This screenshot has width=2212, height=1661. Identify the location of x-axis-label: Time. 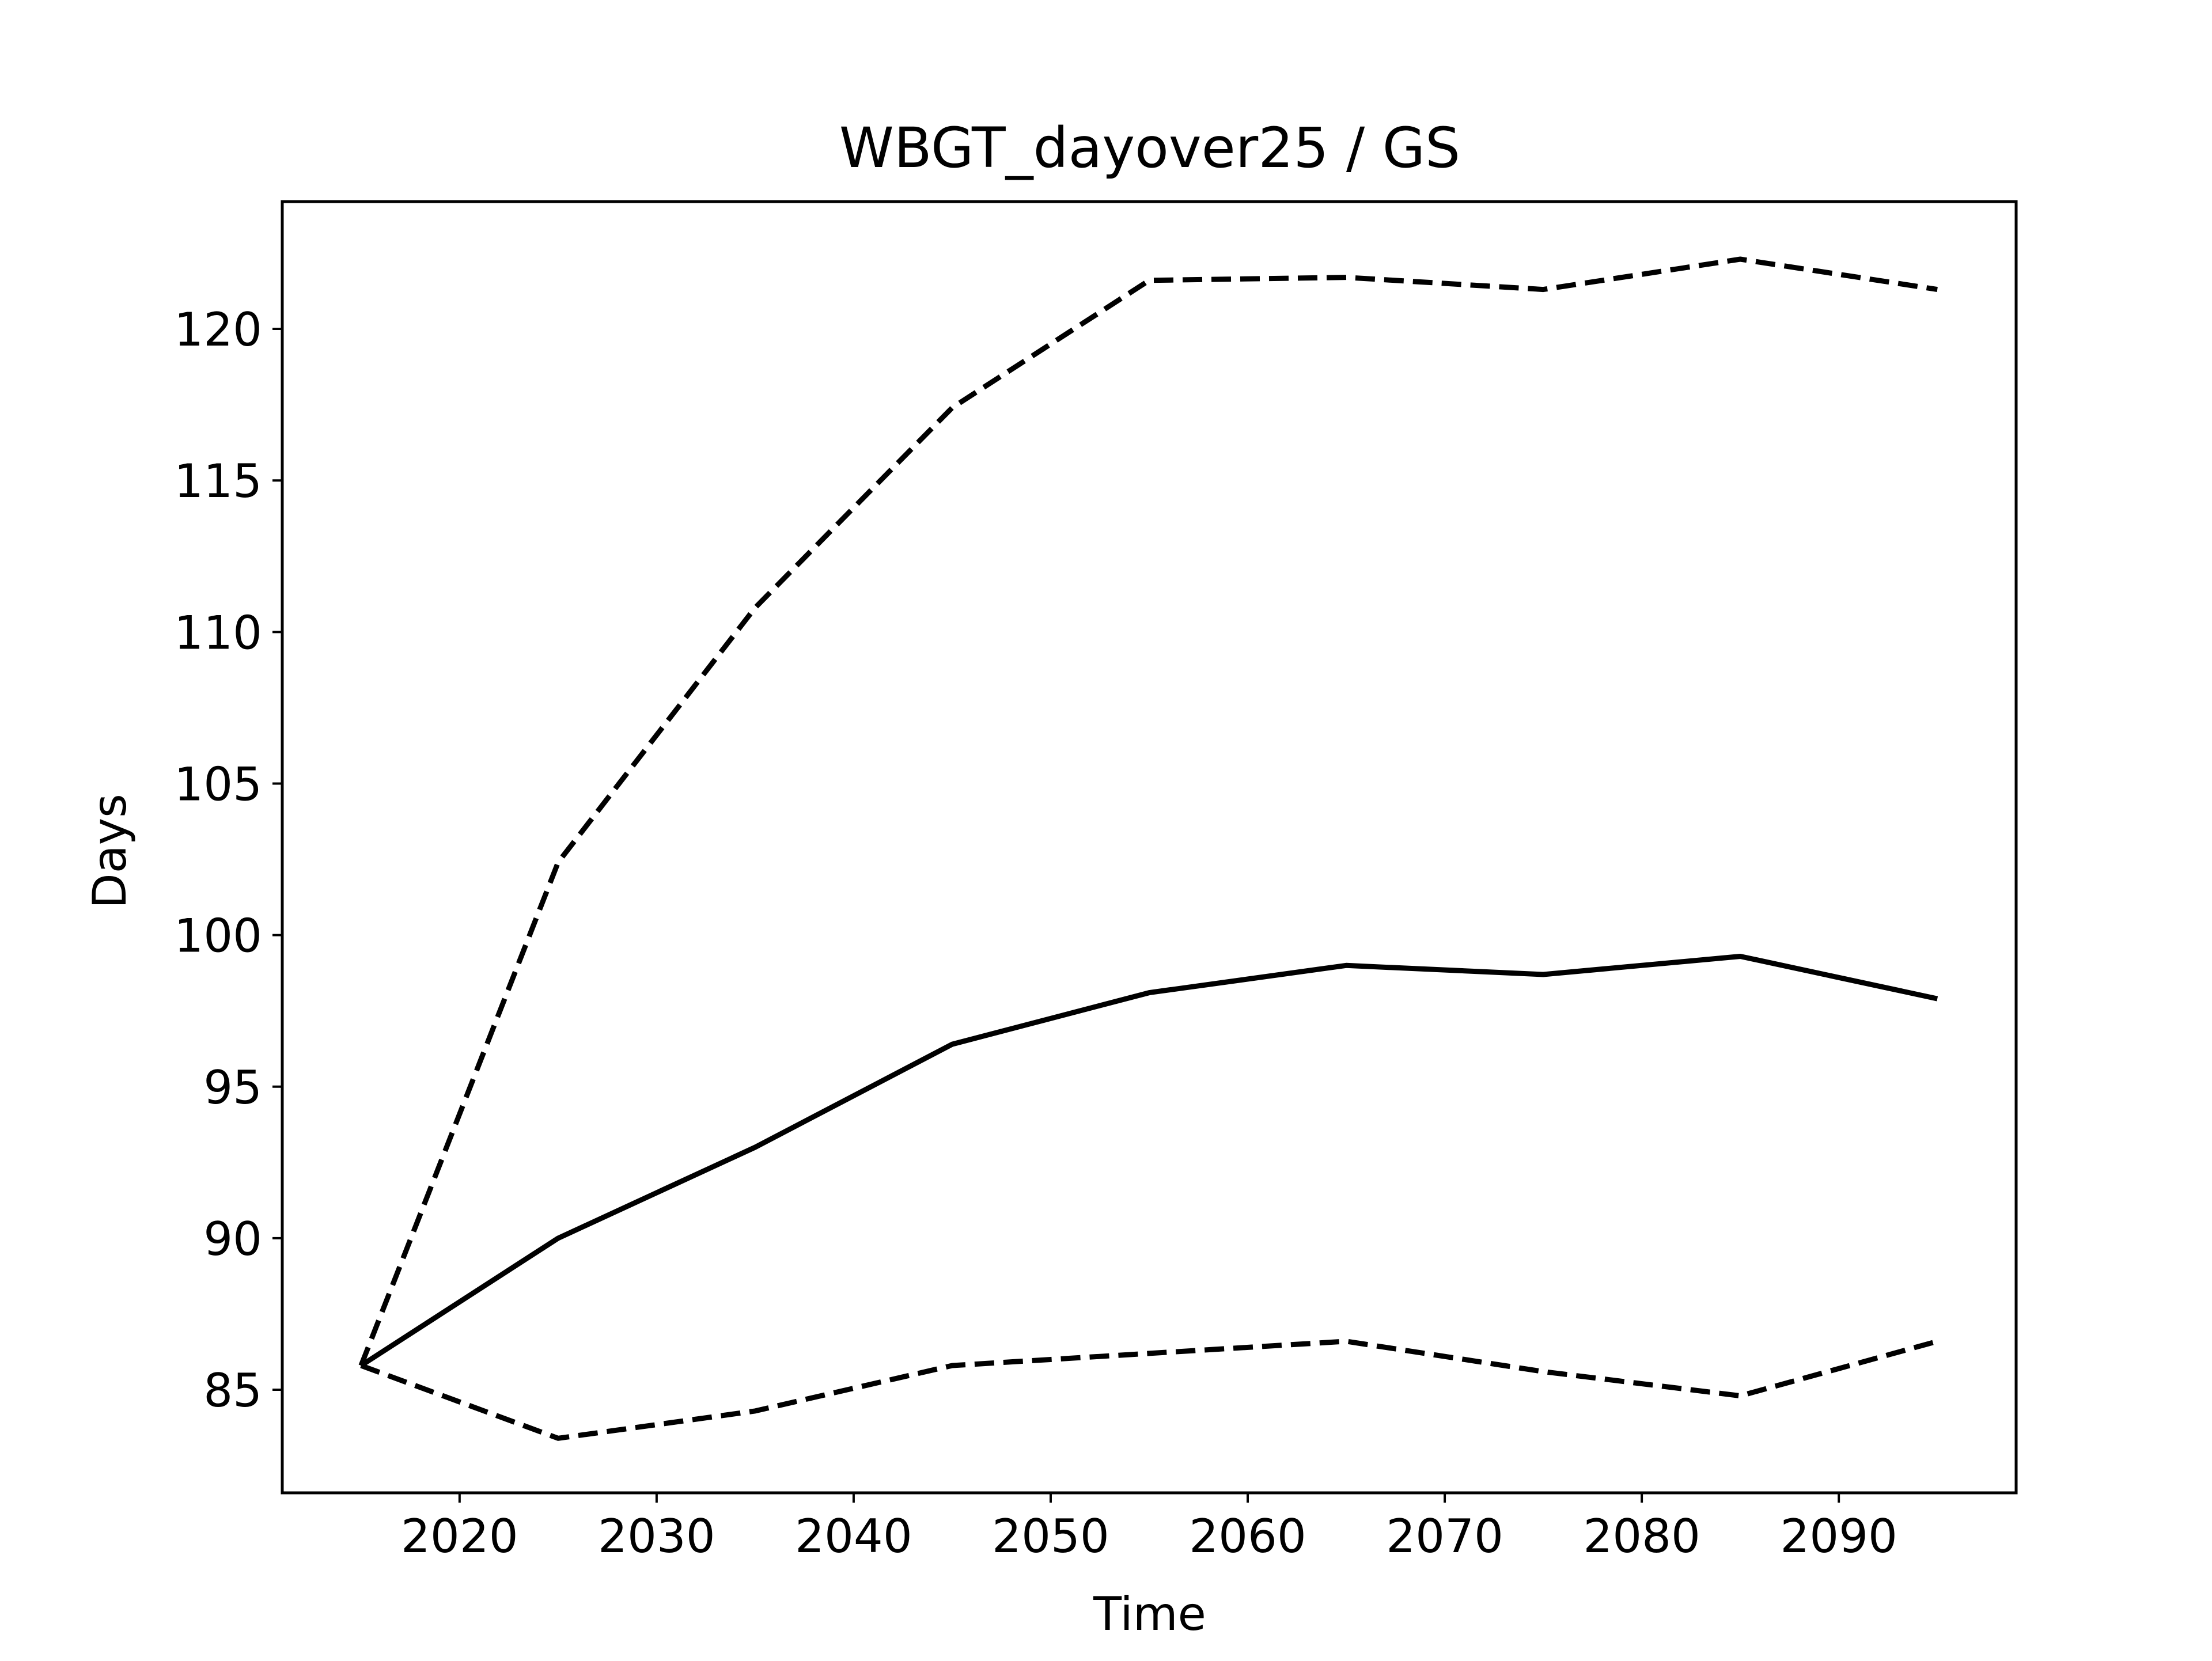
(1149, 1614).